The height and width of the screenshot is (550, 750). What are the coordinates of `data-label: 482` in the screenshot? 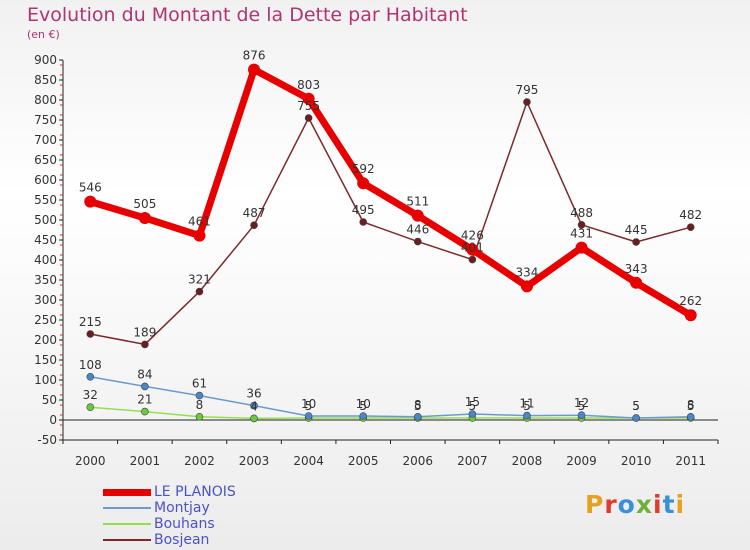 It's located at (690, 215).